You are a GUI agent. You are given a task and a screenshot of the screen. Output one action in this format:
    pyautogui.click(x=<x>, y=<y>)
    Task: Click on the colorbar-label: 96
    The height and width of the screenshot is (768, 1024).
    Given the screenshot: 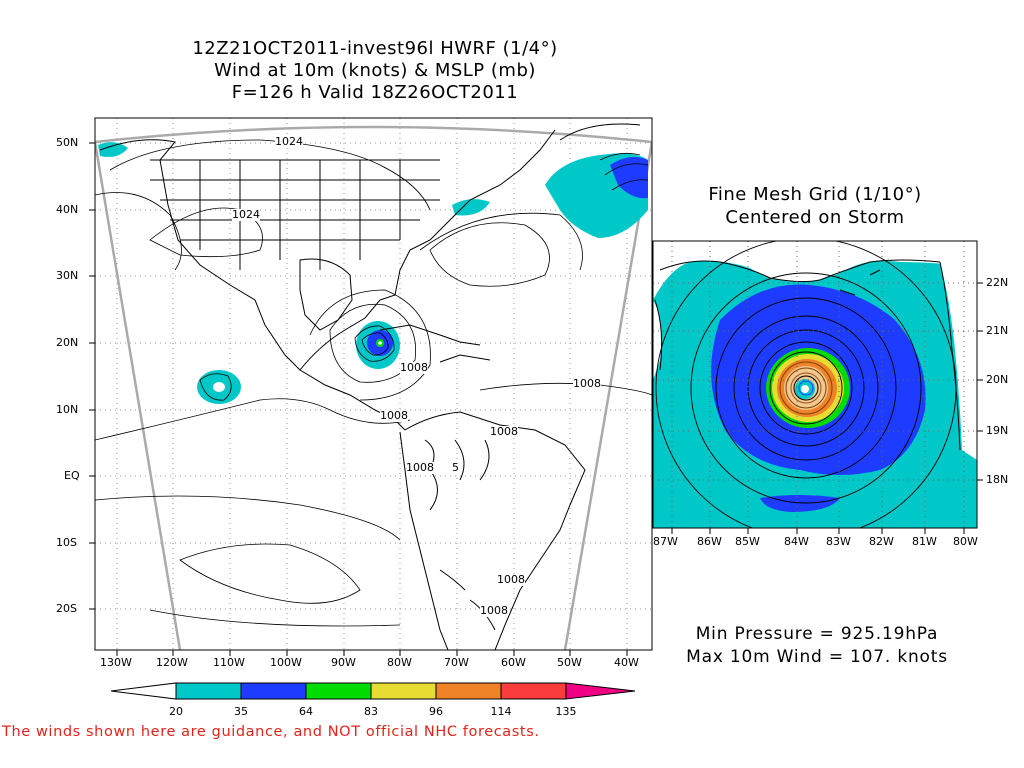 What is the action you would take?
    pyautogui.click(x=436, y=711)
    